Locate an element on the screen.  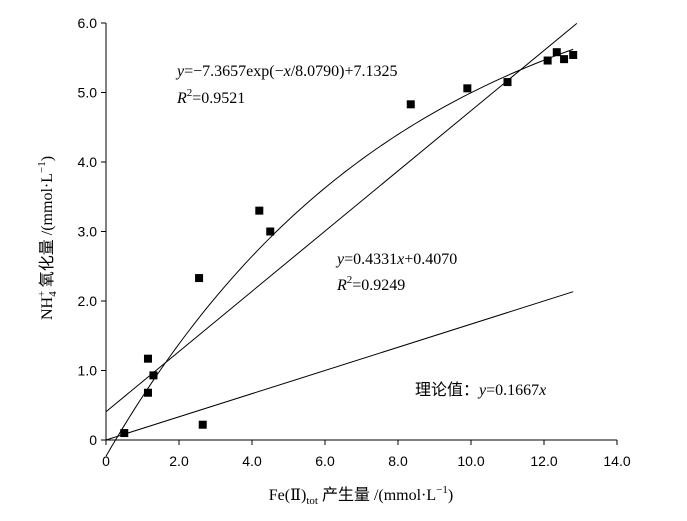
y-tick-label: 6.0 is located at coordinates (88, 23).